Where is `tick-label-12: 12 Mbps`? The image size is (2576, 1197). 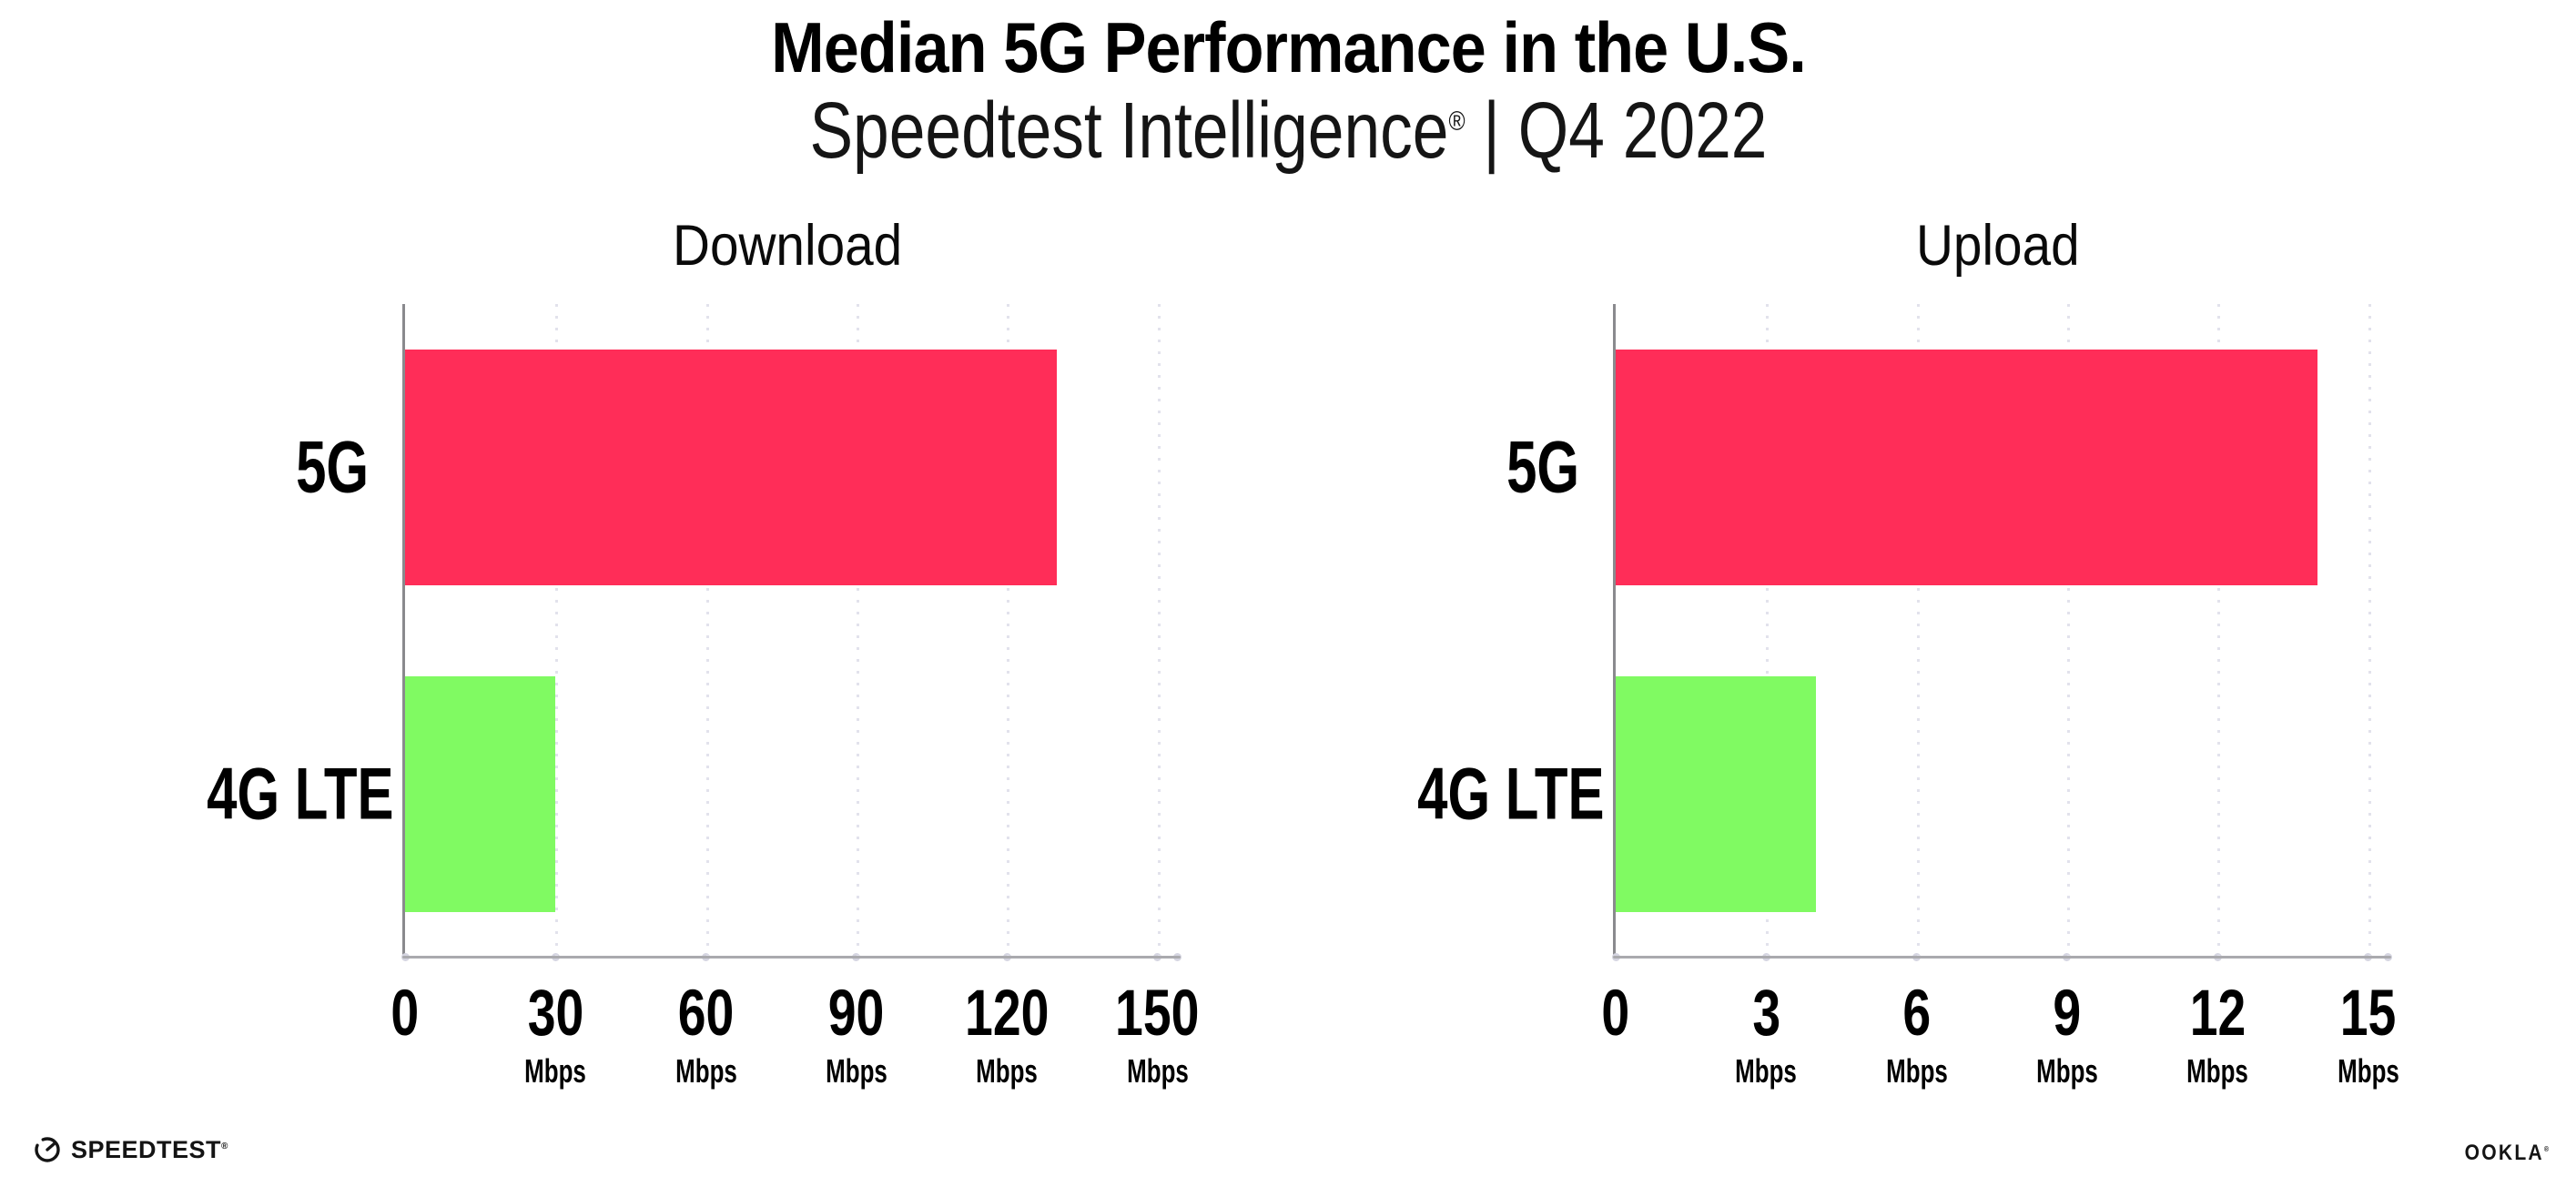
tick-label-12: 12 Mbps is located at coordinates (2217, 1034).